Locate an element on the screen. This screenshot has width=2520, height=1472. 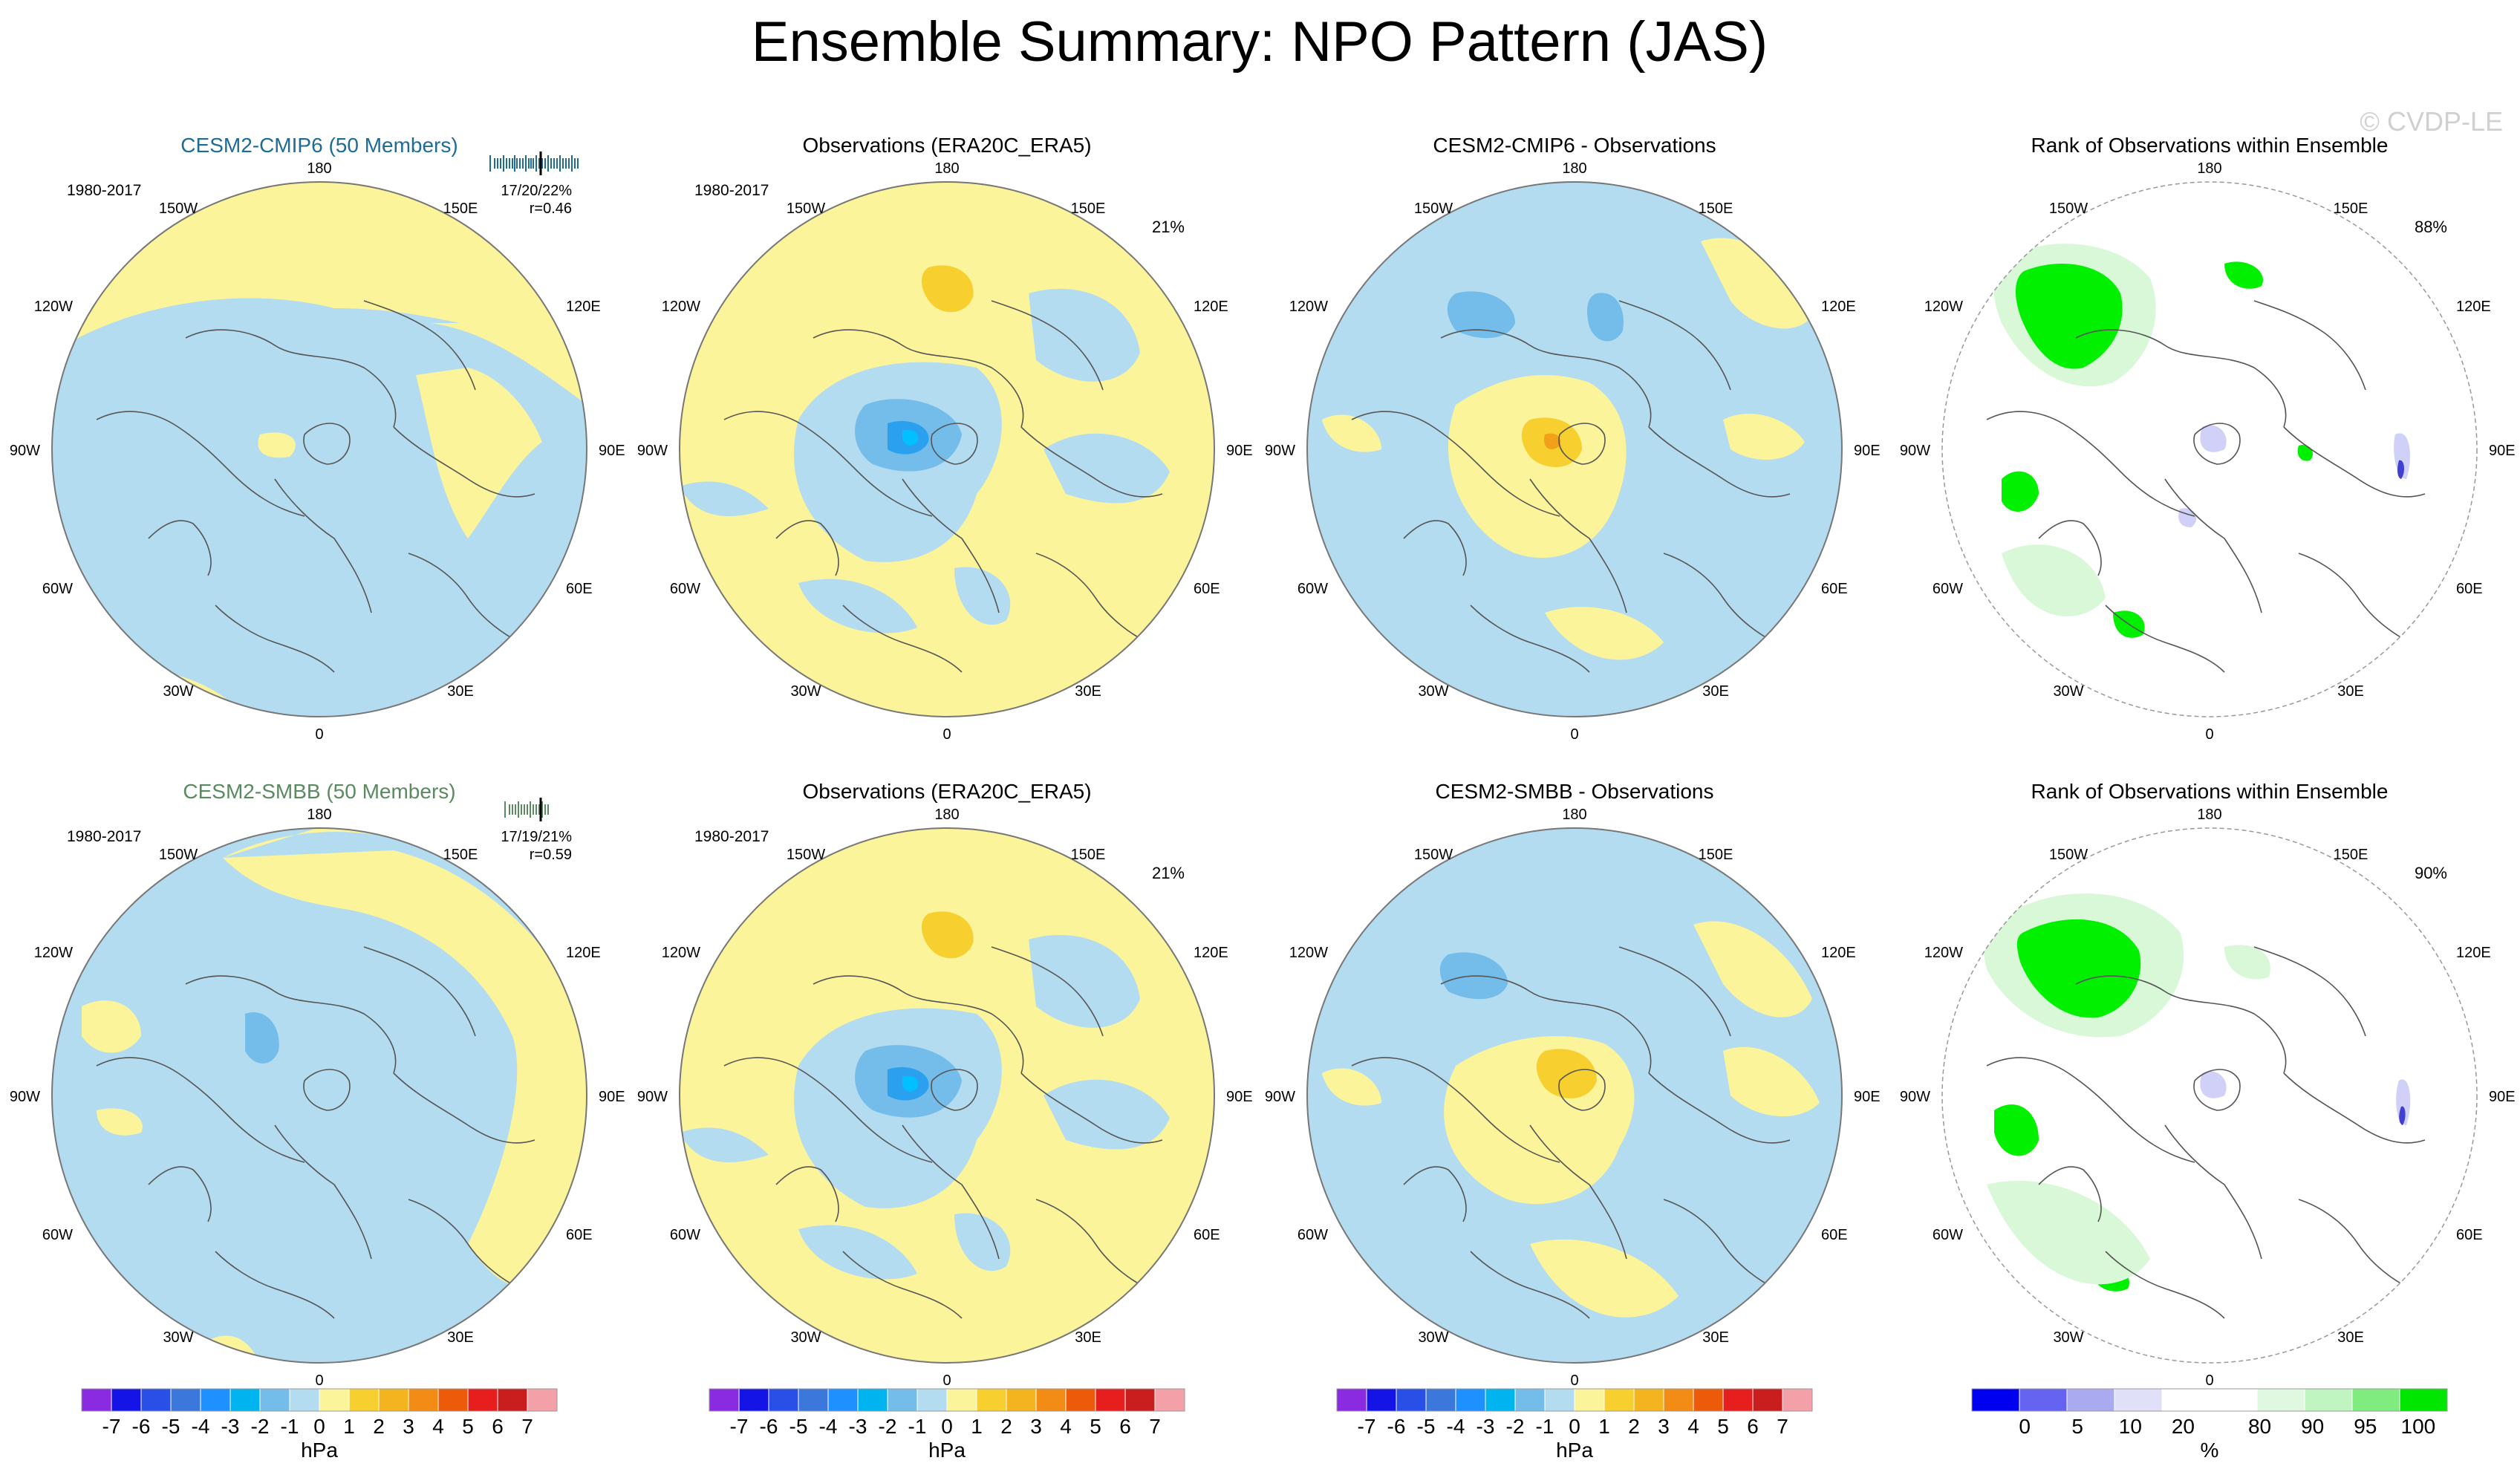
colorbar-tick-label: 20 is located at coordinates (2183, 1426).